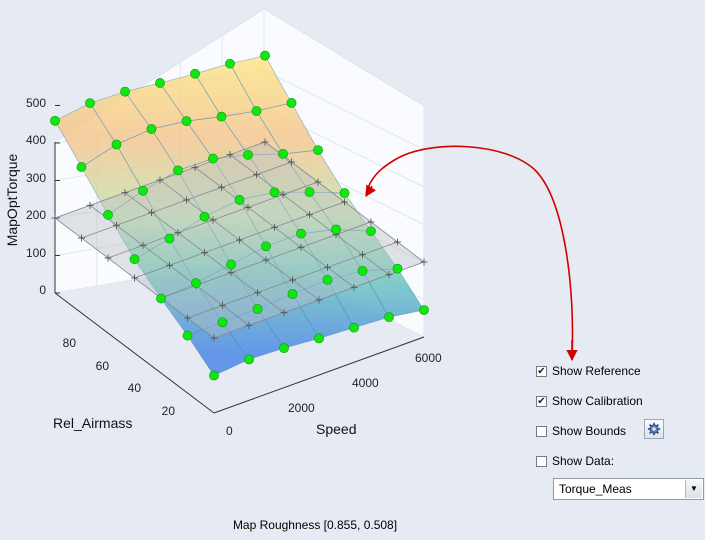 The height and width of the screenshot is (540, 705). I want to click on airmass-tick-20: 20, so click(169, 411).